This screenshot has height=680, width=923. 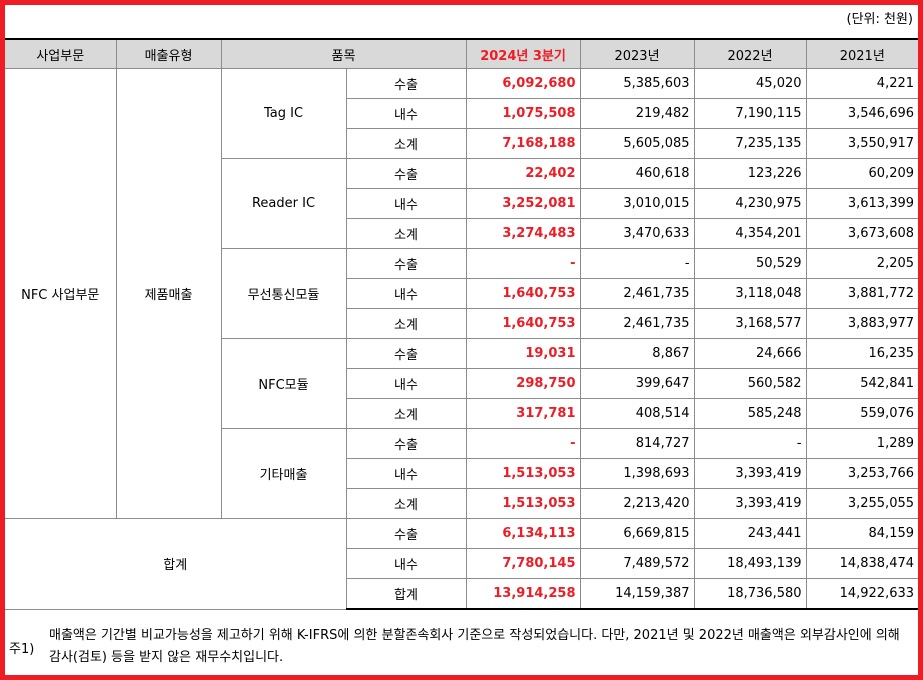 I want to click on unit-label: (단위: 천원), so click(x=880, y=19).